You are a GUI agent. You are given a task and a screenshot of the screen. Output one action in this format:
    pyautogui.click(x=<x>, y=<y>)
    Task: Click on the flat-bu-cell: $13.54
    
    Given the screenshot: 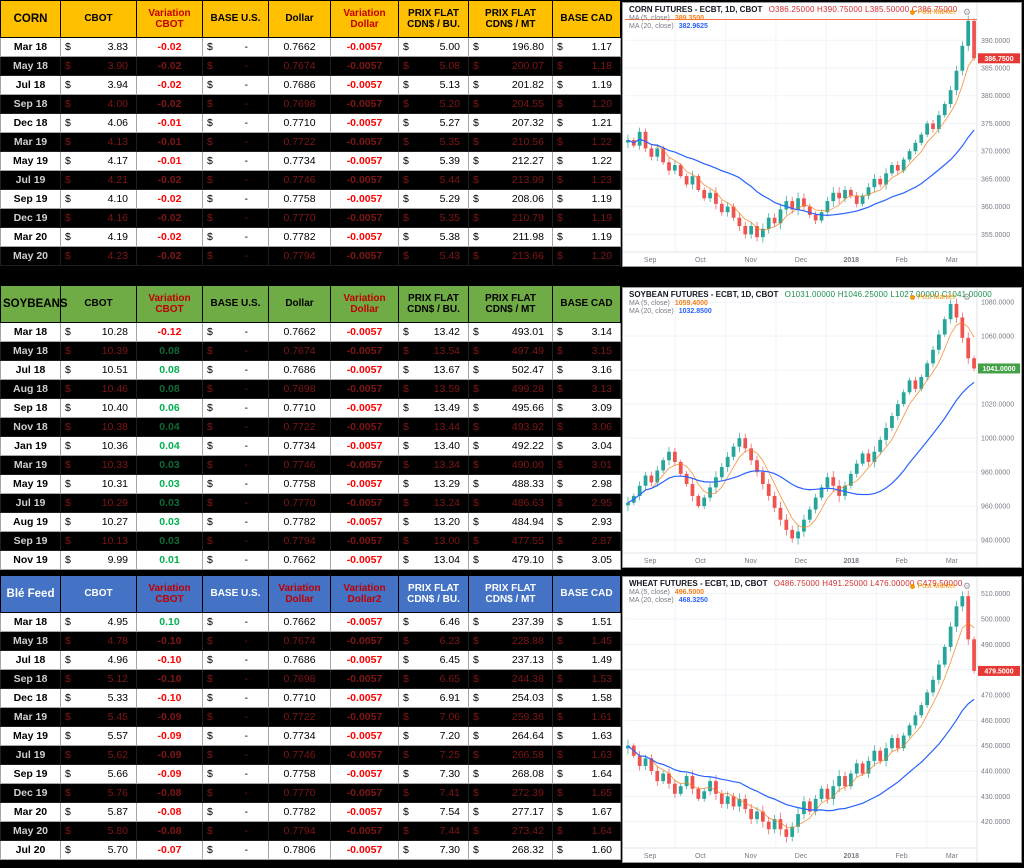 What is the action you would take?
    pyautogui.click(x=433, y=351)
    